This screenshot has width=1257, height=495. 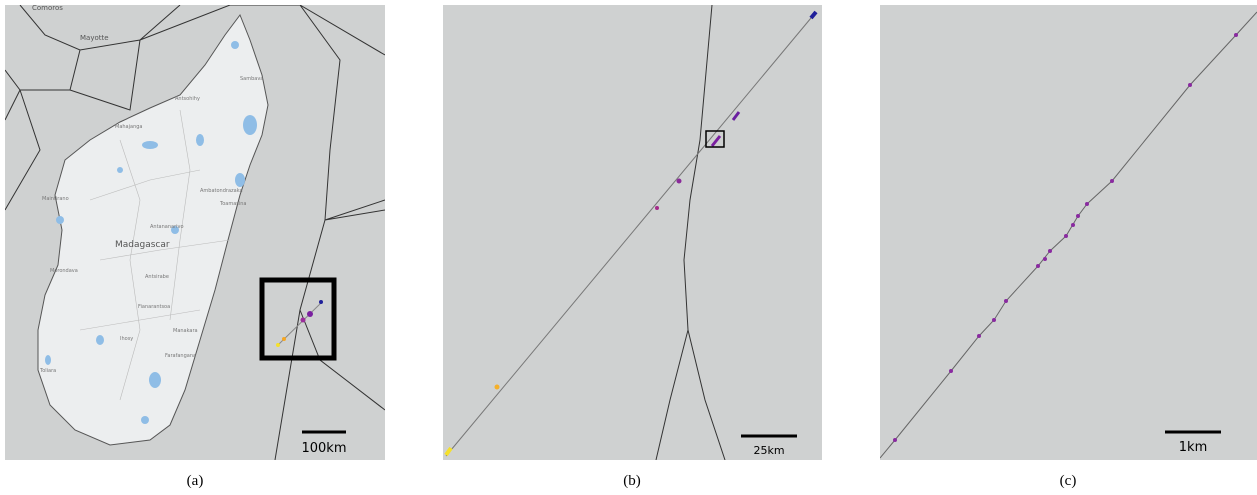 I want to click on city-label: Mahajanga, so click(x=128, y=127).